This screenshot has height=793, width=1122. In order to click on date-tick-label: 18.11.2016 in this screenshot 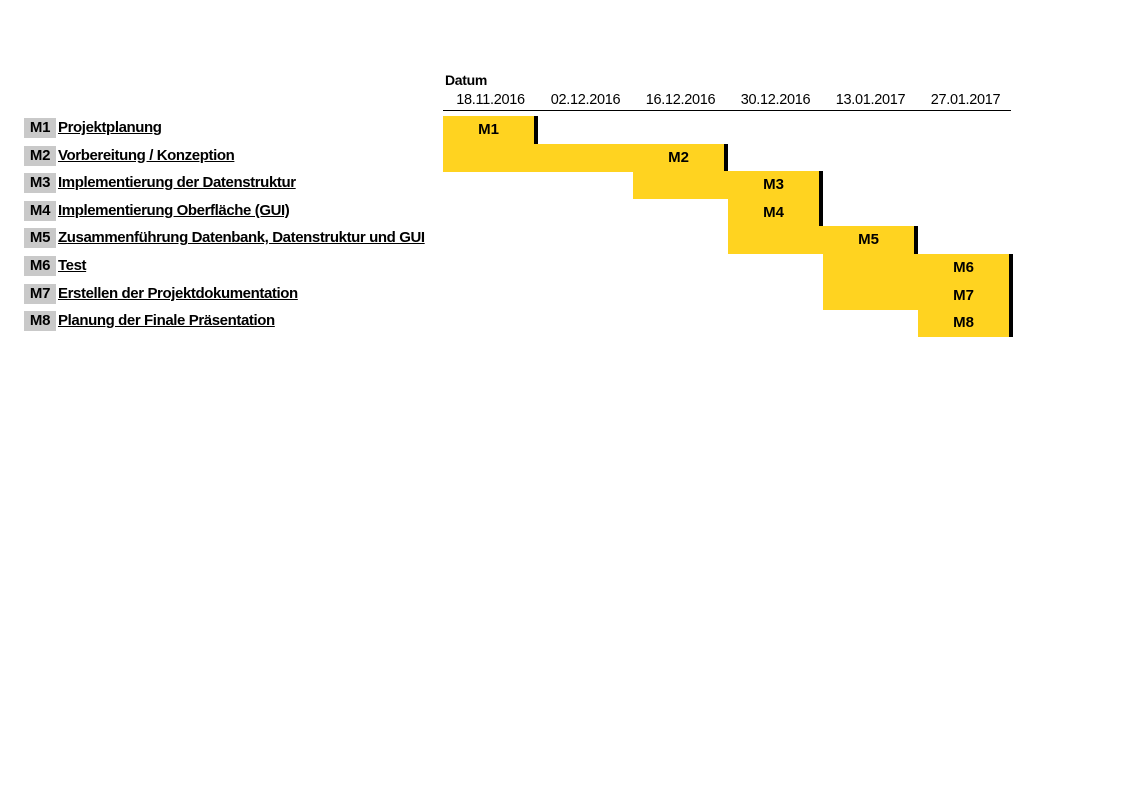, I will do `click(490, 100)`.